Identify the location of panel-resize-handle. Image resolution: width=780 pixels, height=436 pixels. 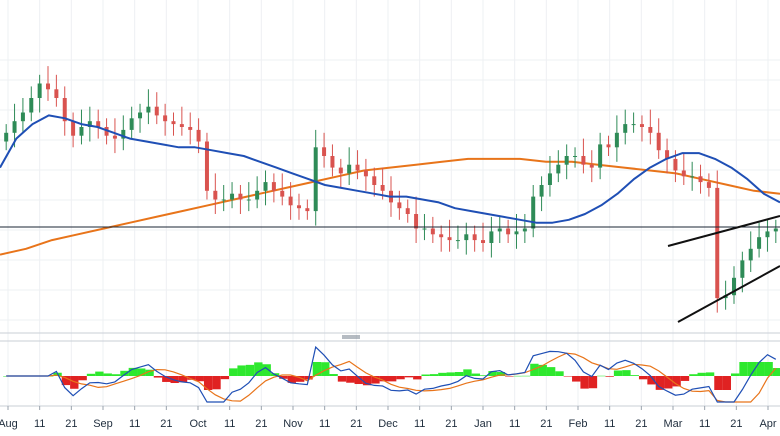
(351, 337).